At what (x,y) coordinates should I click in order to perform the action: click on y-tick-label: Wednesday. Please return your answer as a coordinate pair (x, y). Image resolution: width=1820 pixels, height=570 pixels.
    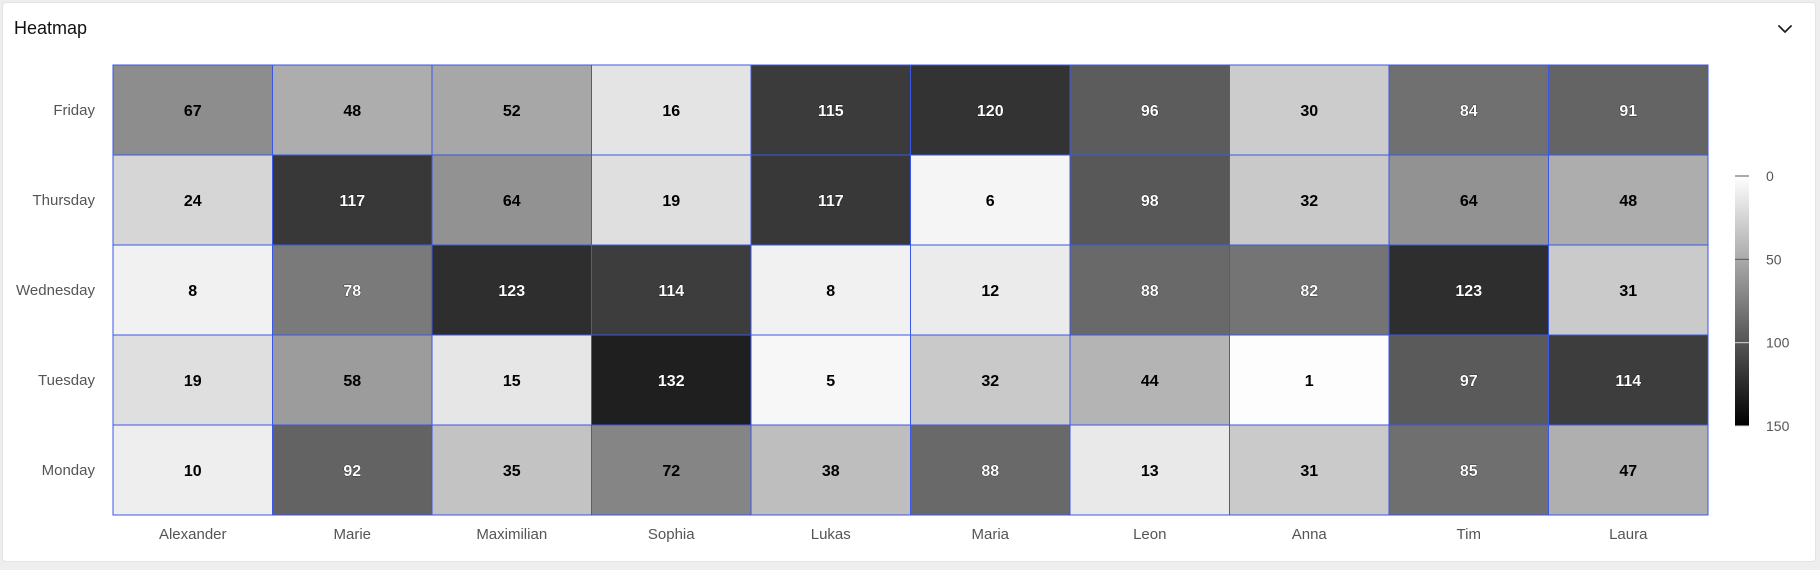
    Looking at the image, I should click on (55, 290).